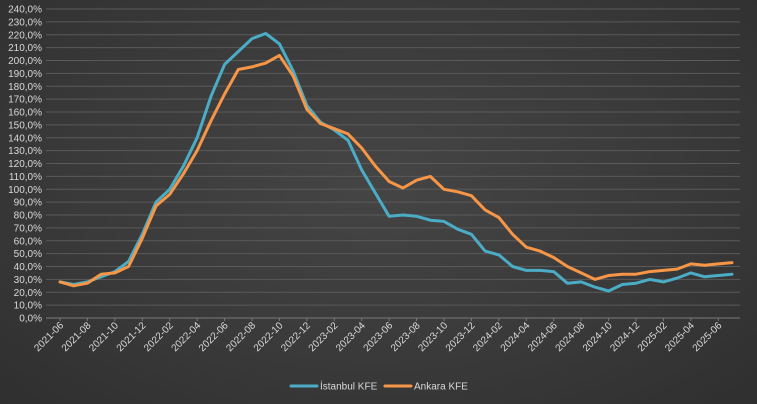  Describe the element at coordinates (28, 280) in the screenshot. I see `y-tick-label: 30,0%` at that location.